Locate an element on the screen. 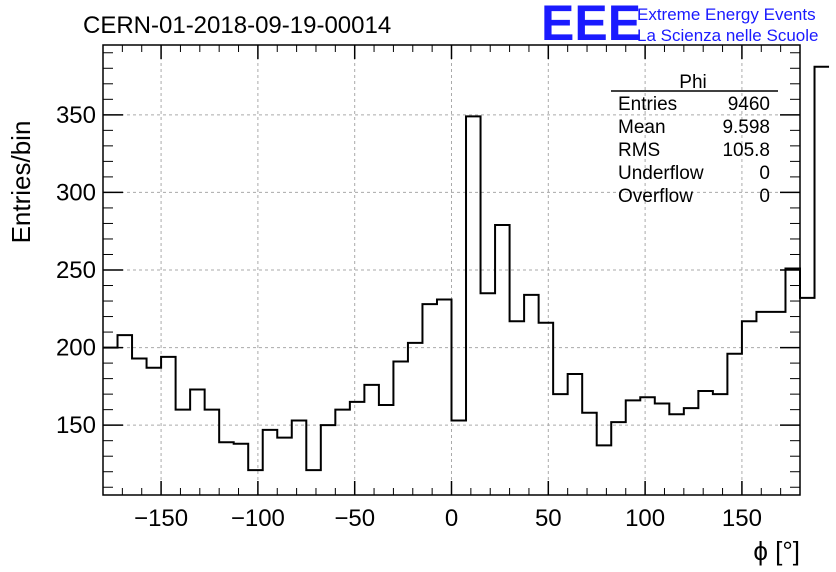  stats-name: Phi is located at coordinates (692, 82).